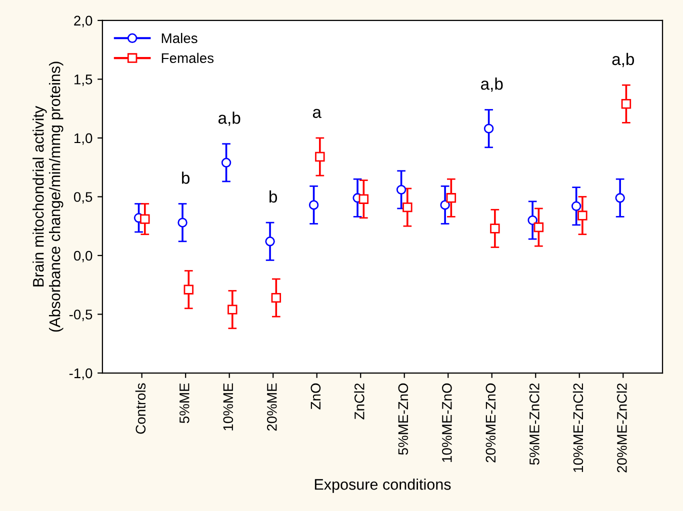 This screenshot has height=511, width=683. I want to click on x-tick-label: 10%ME, so click(228, 406).